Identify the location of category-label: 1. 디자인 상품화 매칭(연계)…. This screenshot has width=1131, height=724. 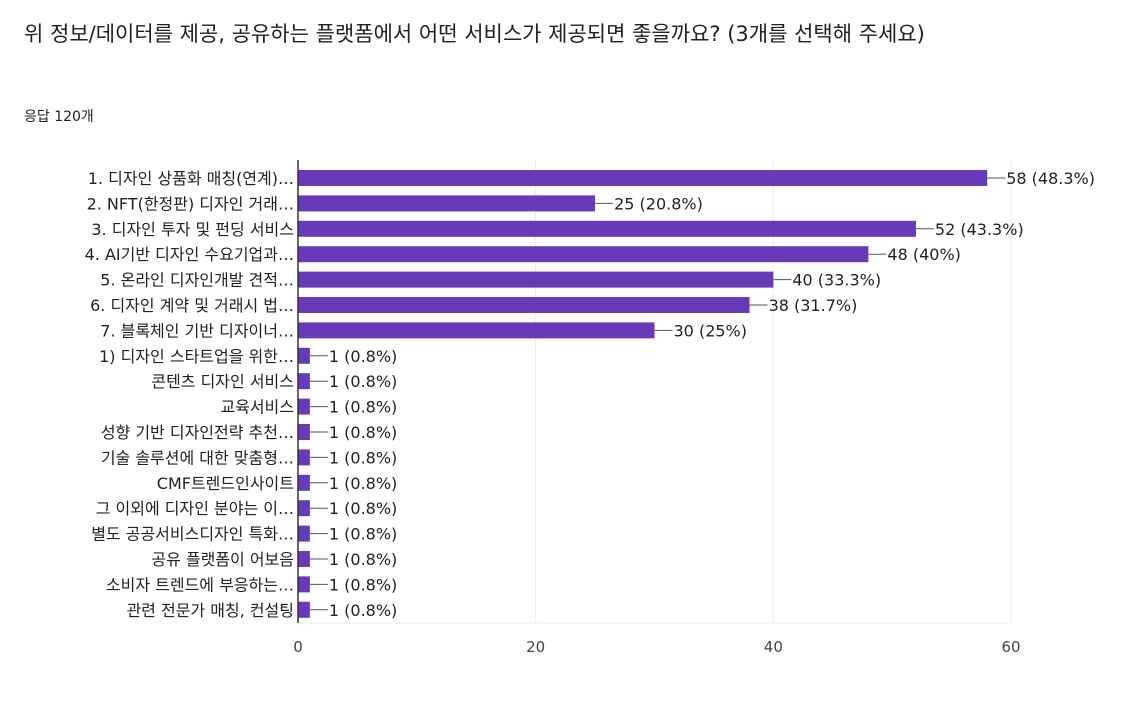
(191, 178).